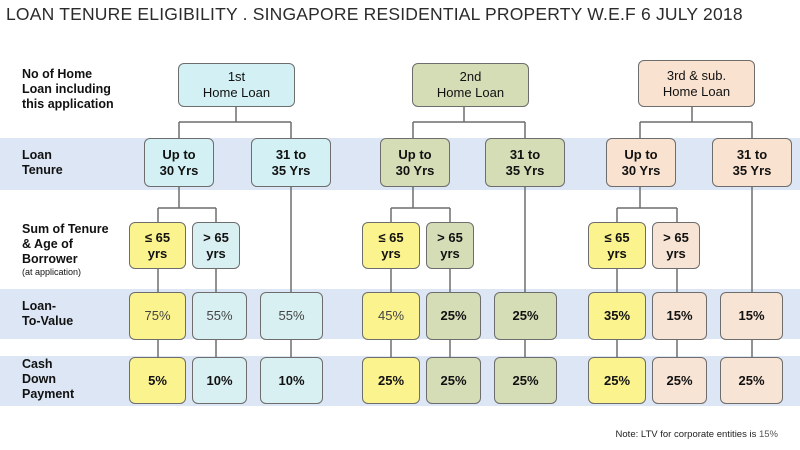 The image size is (800, 450). What do you see at coordinates (236, 85) in the screenshot?
I see `home-loan-1-box: 1st Home Loan` at bounding box center [236, 85].